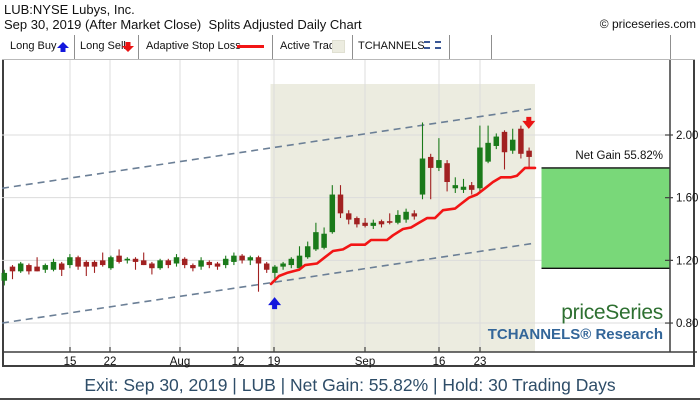  Describe the element at coordinates (432, 45) in the screenshot. I see `tchannels-dashes-icon` at that location.